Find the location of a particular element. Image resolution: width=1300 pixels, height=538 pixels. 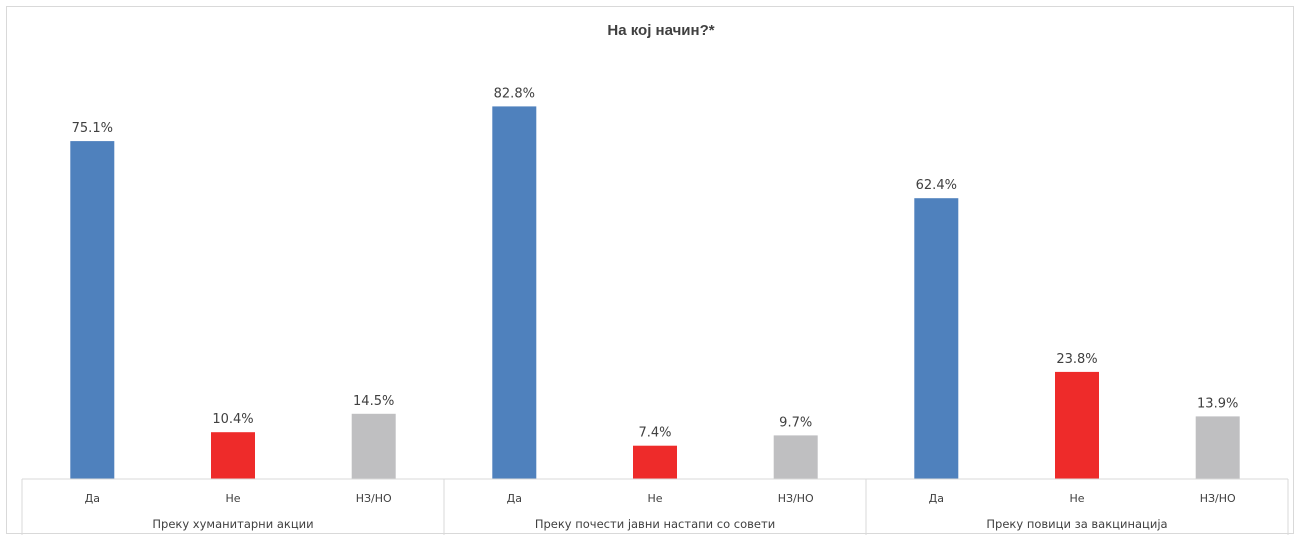

group-label: Преку хуманитарни акции is located at coordinates (232, 524).